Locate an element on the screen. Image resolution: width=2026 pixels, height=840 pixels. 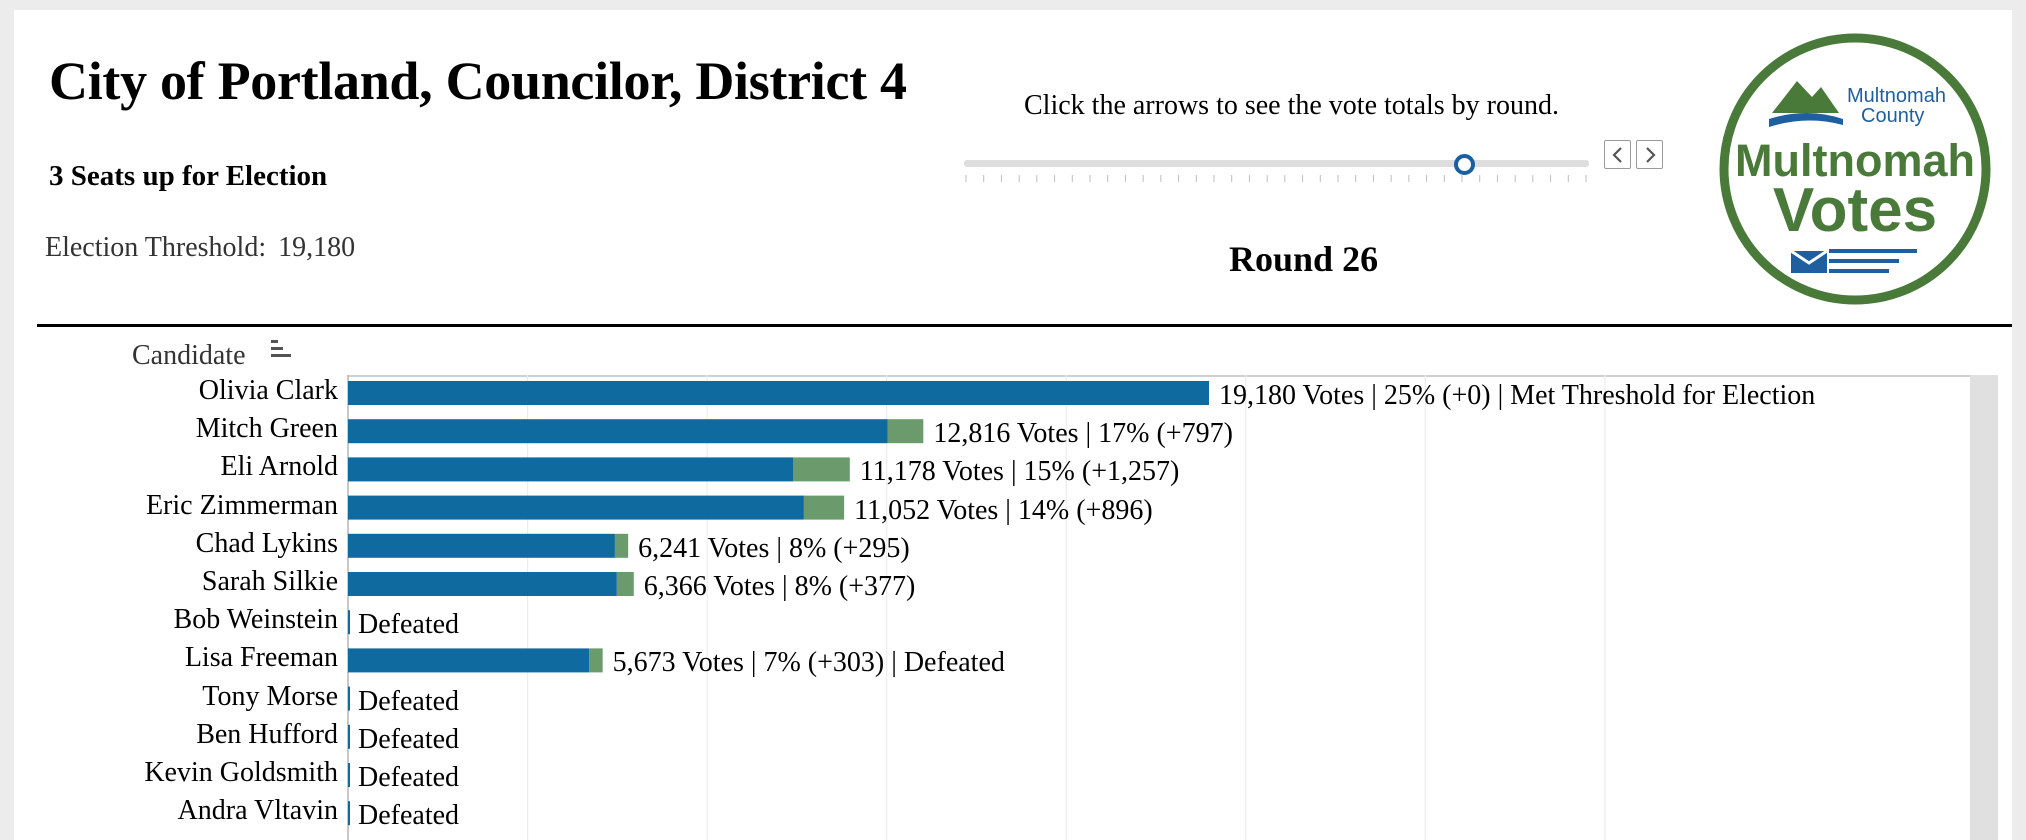
candidate-name: Andra Vltavin is located at coordinates (257, 811).